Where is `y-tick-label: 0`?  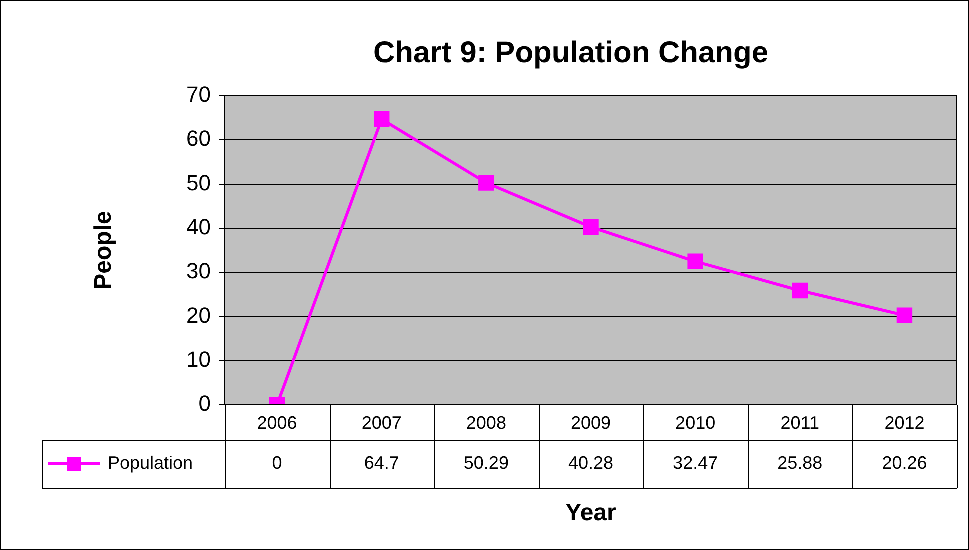
y-tick-label: 0 is located at coordinates (204, 403).